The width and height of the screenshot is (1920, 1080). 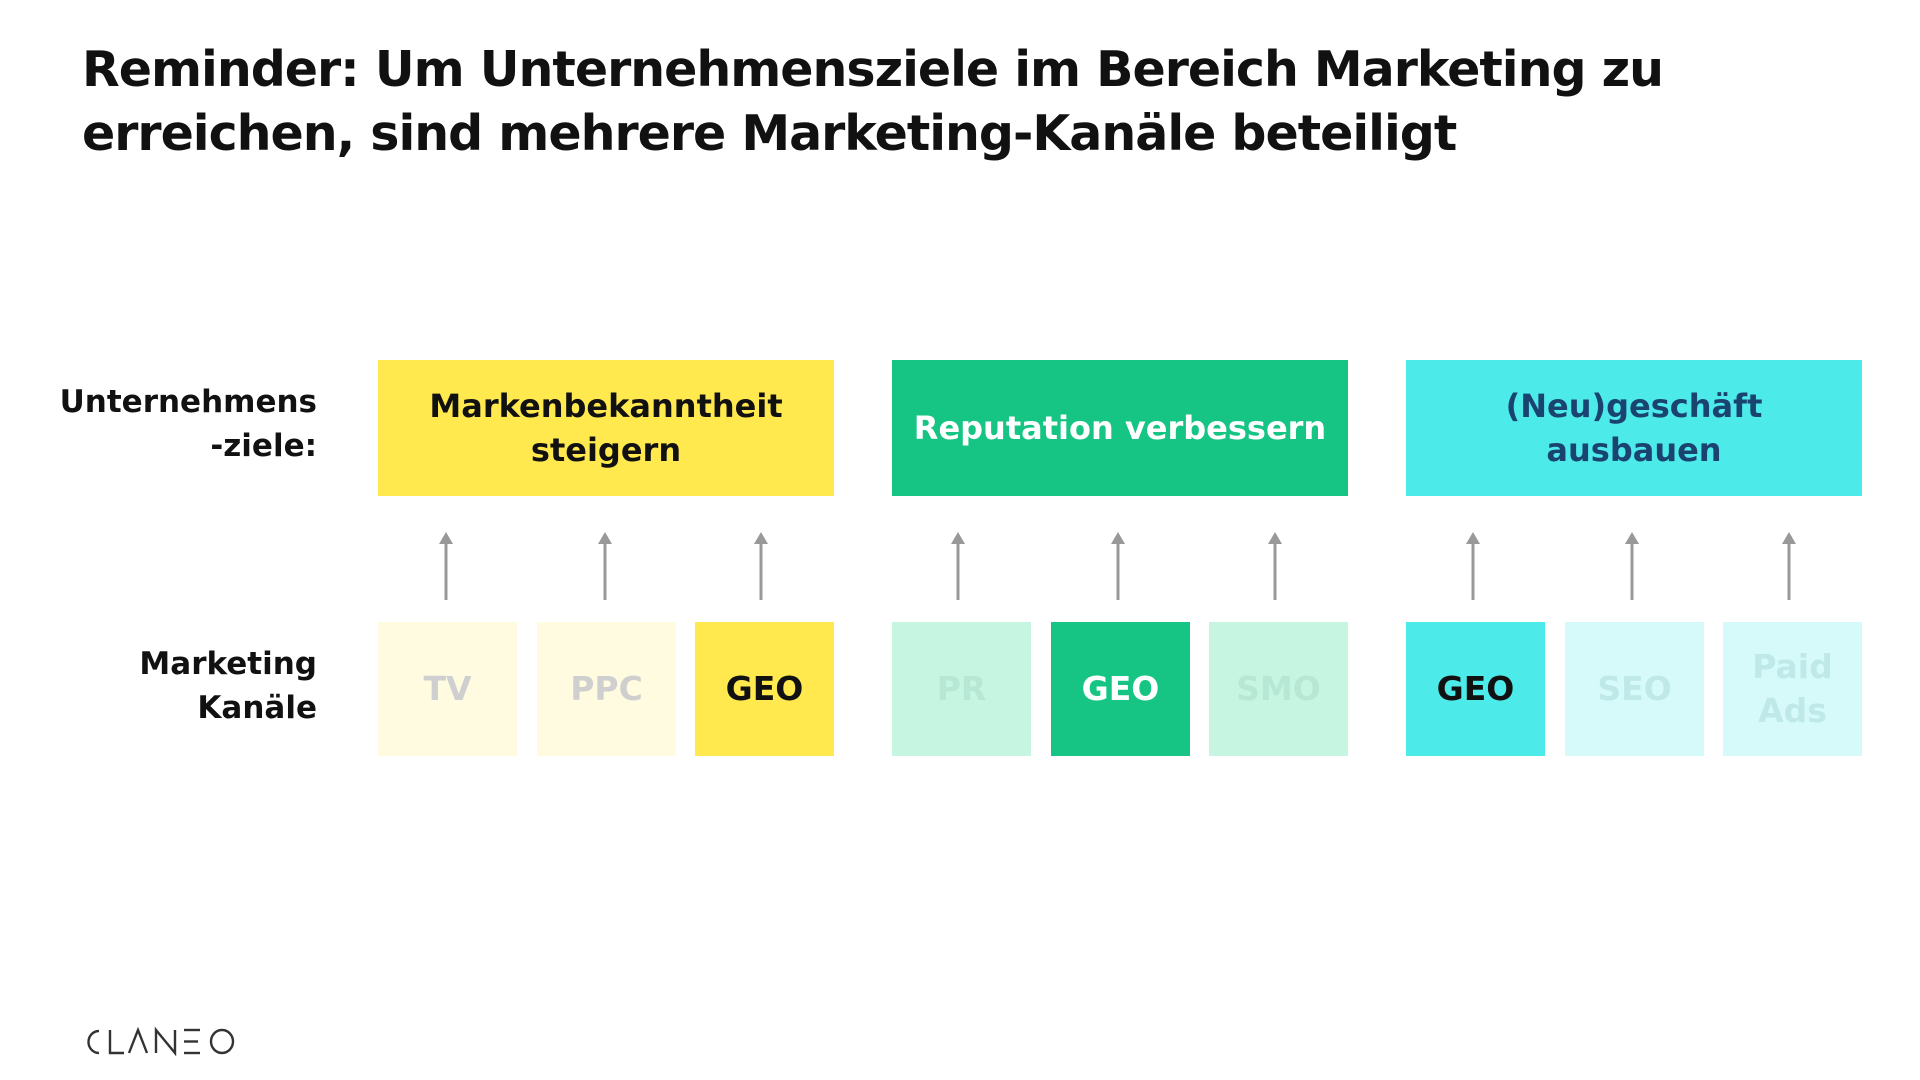 What do you see at coordinates (263, 446) in the screenshot?
I see `row-label-goals-line-2: -ziele:` at bounding box center [263, 446].